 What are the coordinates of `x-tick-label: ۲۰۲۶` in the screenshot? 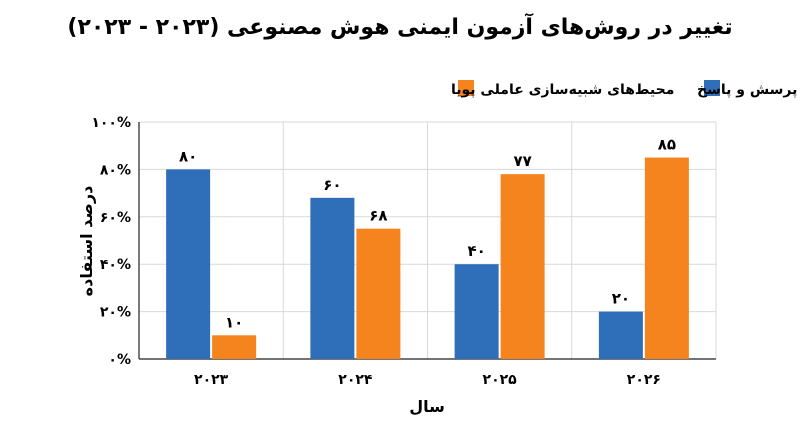 It's located at (644, 380).